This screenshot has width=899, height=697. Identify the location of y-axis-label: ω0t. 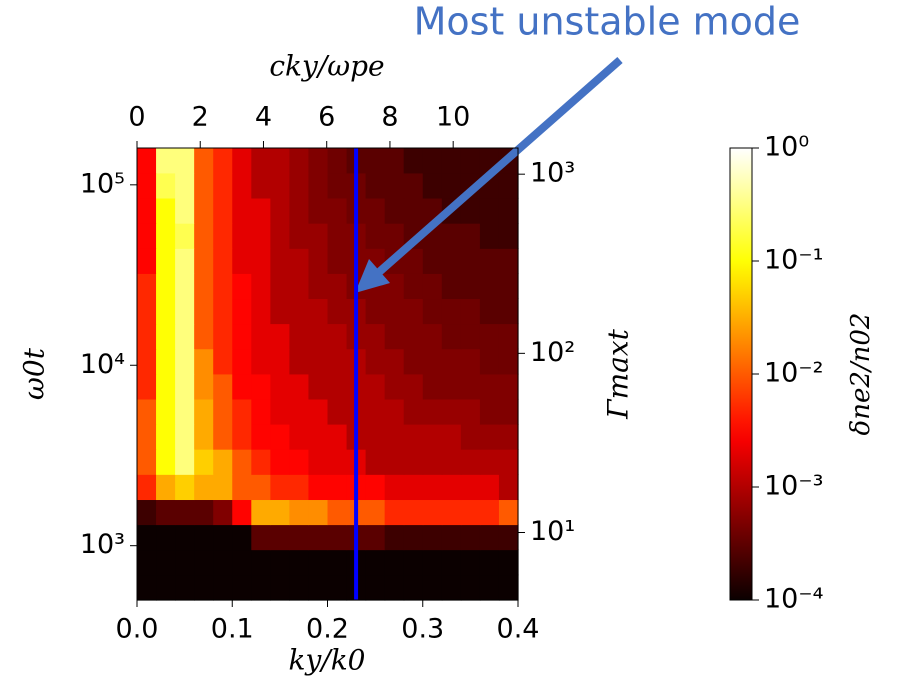
(34, 373).